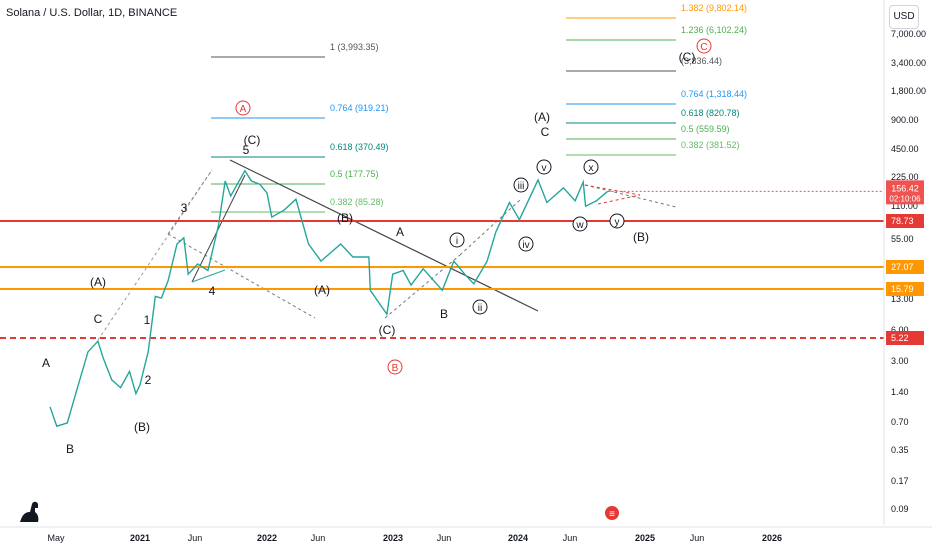  What do you see at coordinates (148, 380) in the screenshot?
I see `wave-label: 2` at bounding box center [148, 380].